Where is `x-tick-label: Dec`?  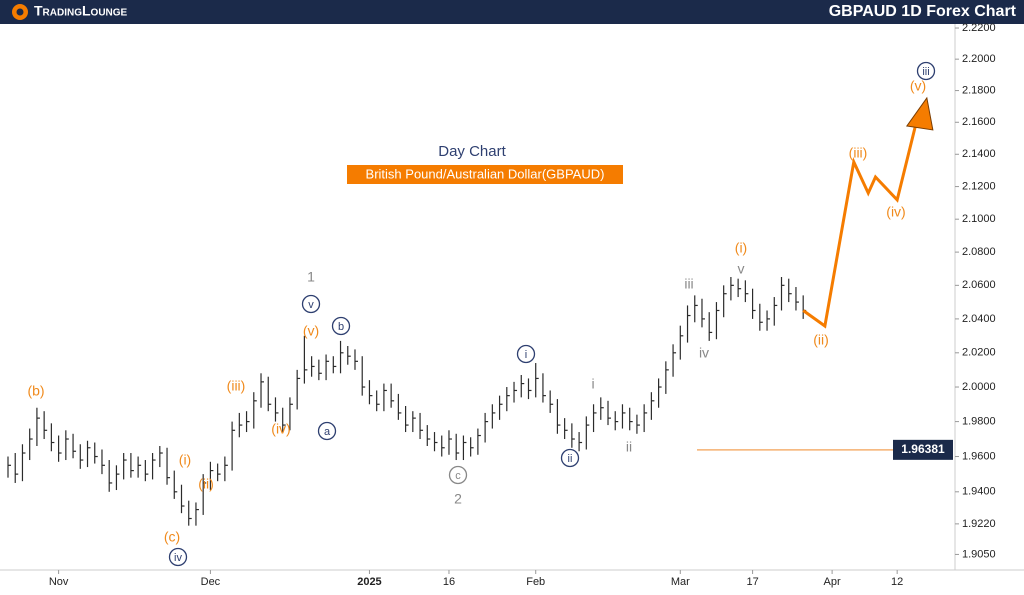 x-tick-label: Dec is located at coordinates (211, 582).